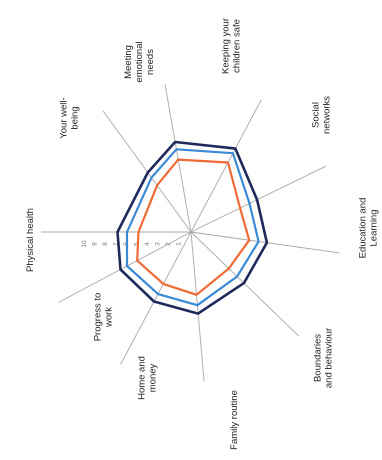 This screenshot has height=460, width=382. Describe the element at coordinates (374, 228) in the screenshot. I see `axis-label-2-line-1: Learning` at that location.